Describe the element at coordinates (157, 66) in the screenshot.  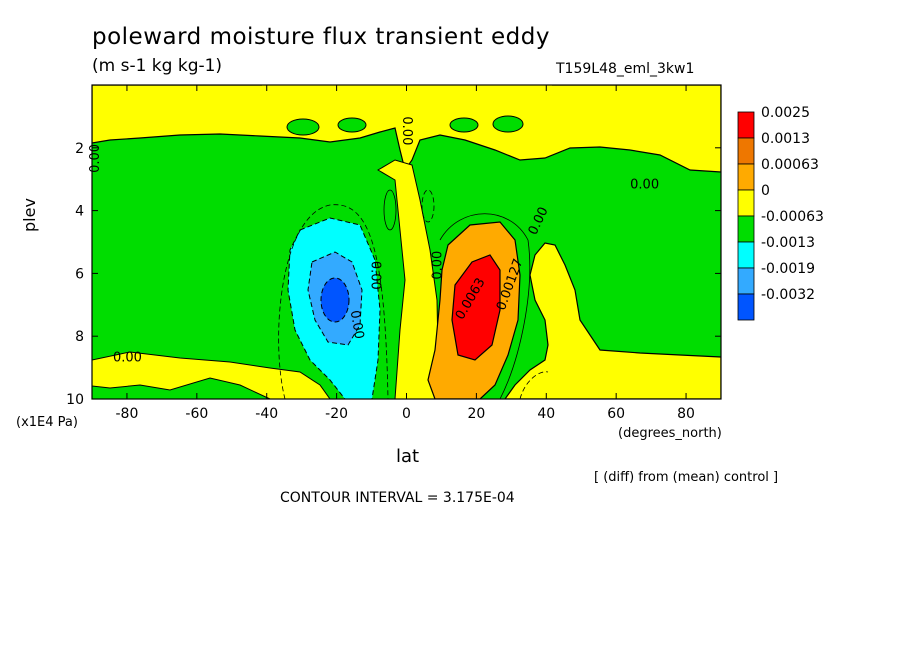
I see `units-label: (m s-1 kg kg-1)` at that location.